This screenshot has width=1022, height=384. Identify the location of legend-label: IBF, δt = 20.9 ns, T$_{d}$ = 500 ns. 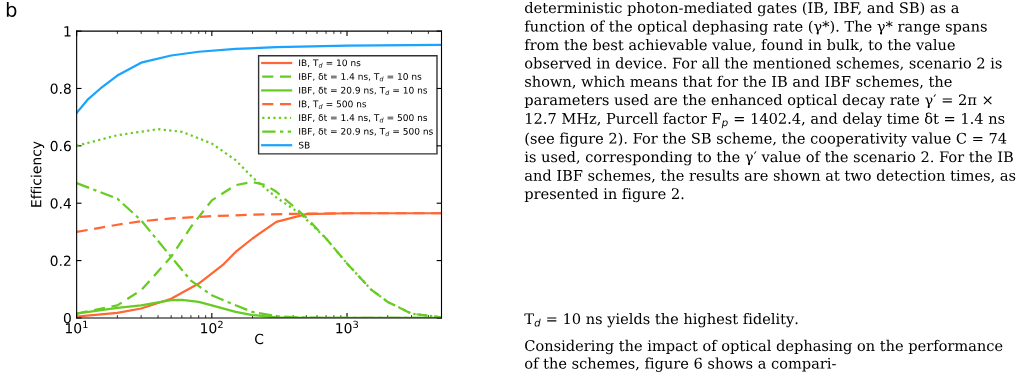
(366, 132).